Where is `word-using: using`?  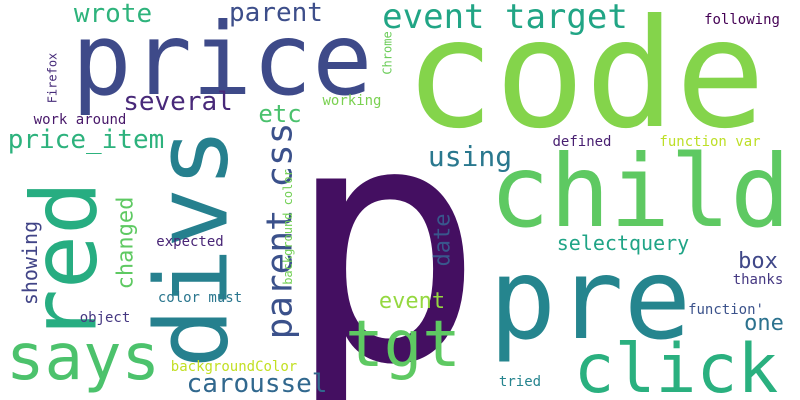 word-using: using is located at coordinates (470, 156).